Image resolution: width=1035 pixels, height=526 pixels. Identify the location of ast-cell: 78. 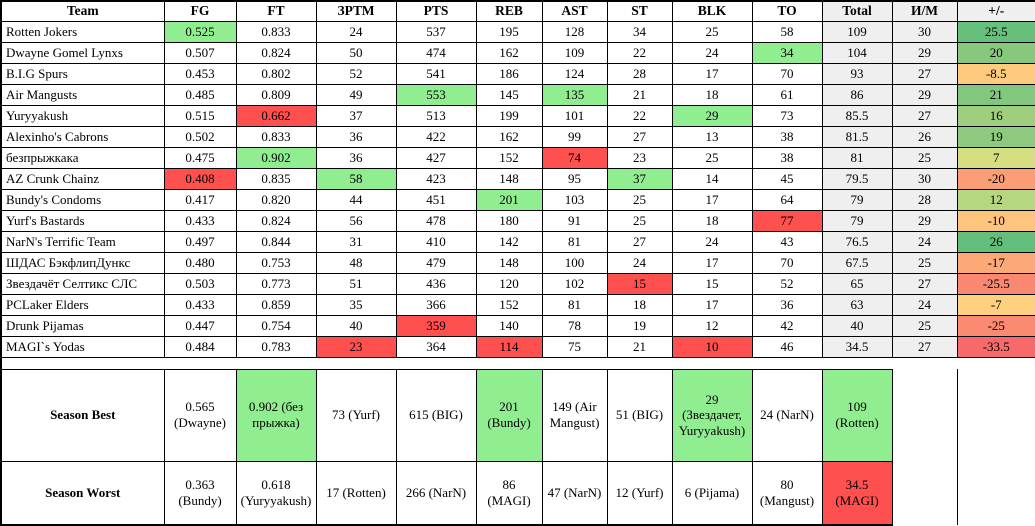
(574, 325).